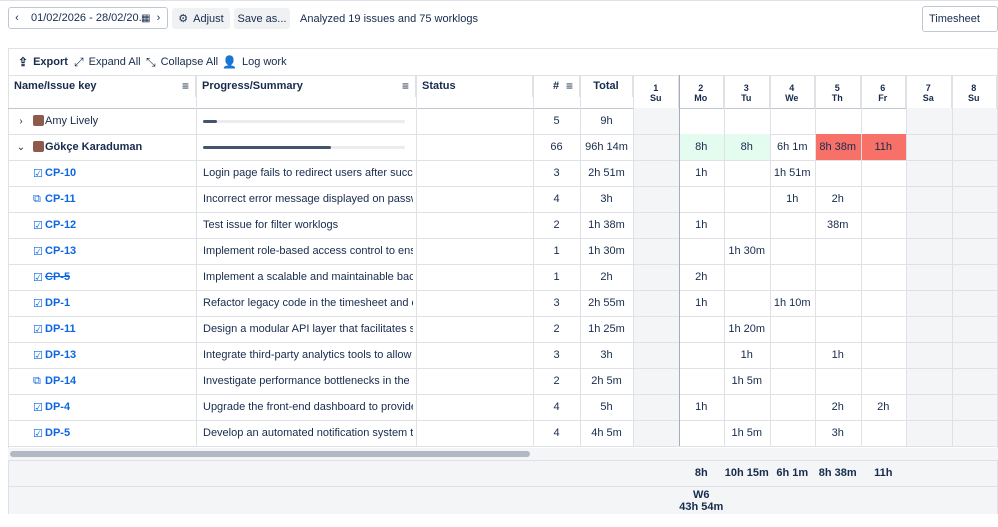 This screenshot has width=998, height=527. Describe the element at coordinates (60, 381) in the screenshot. I see `issue-key: DP-14` at that location.